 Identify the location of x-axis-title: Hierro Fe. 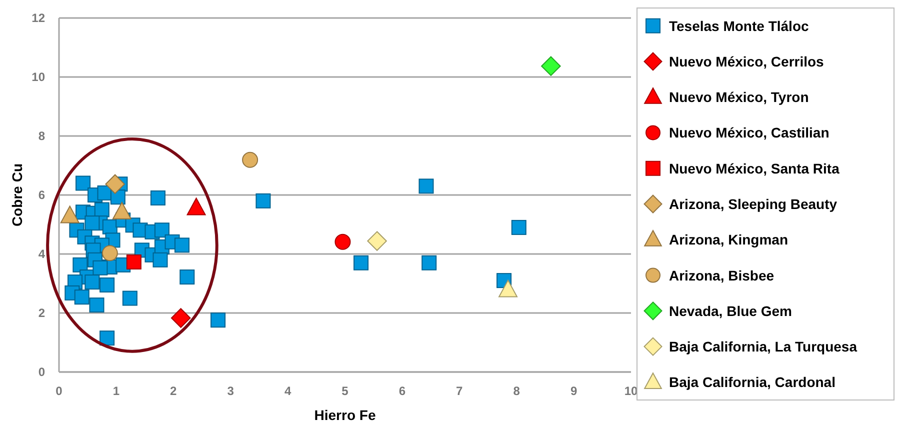
(345, 415).